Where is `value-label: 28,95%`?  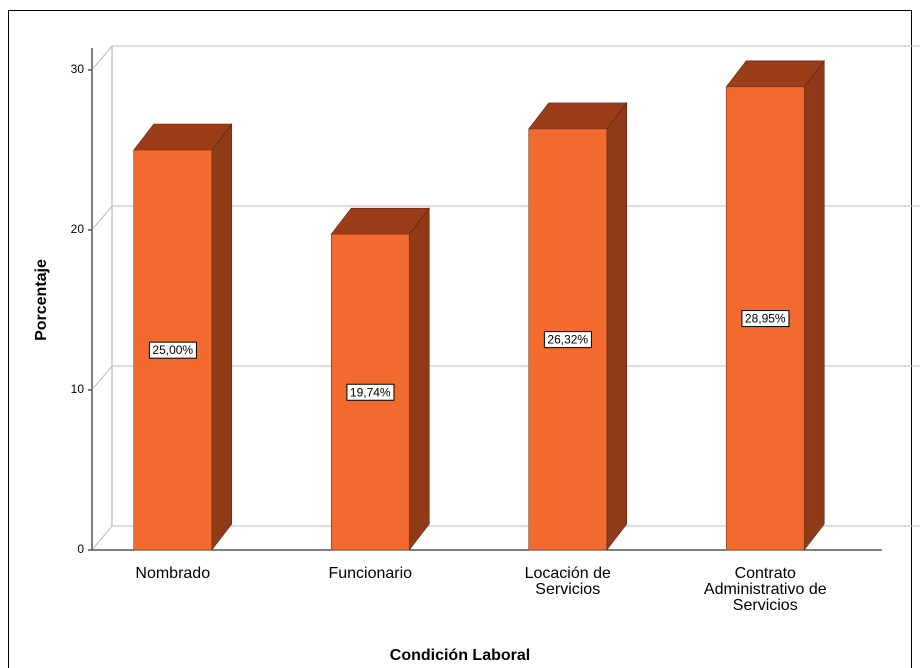
value-label: 28,95% is located at coordinates (765, 319).